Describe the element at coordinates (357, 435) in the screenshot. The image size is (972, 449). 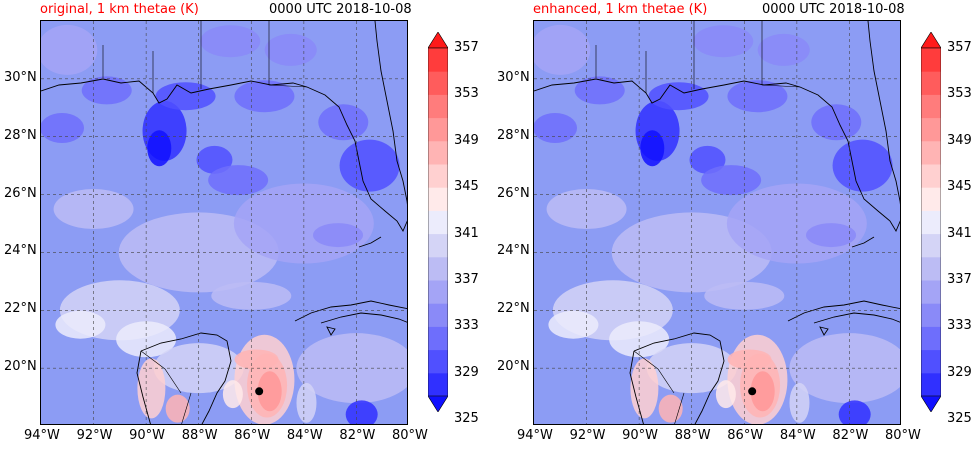
I see `lon-tick-label: 82°W` at that location.